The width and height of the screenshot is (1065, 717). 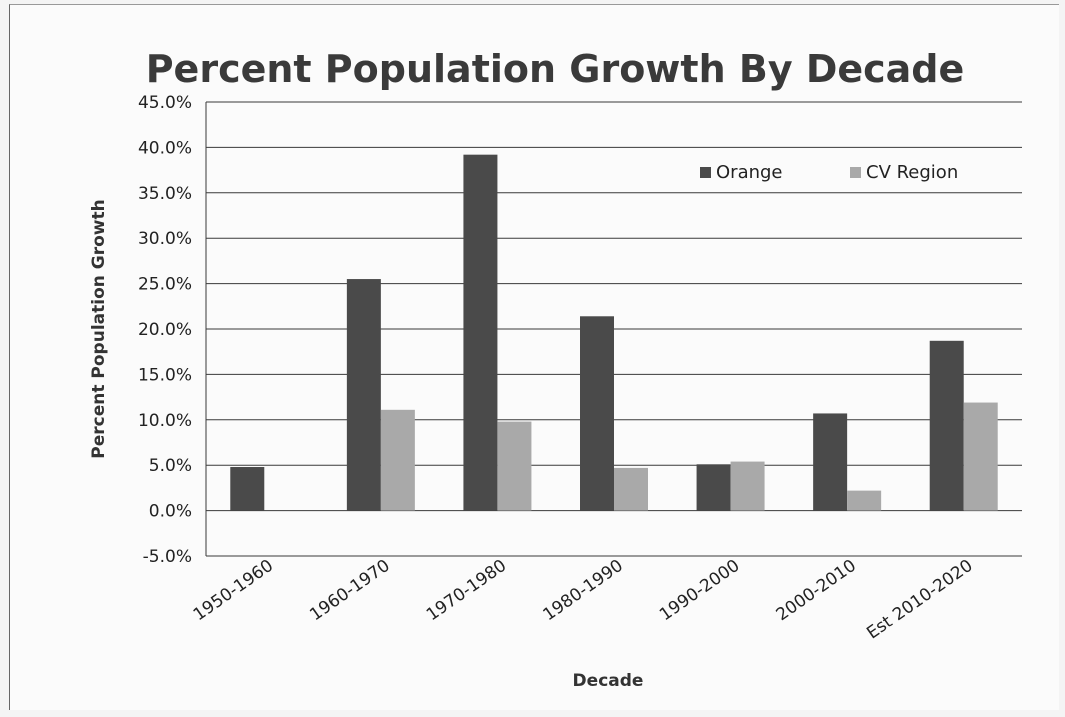 I want to click on y-tick-label: -5.0%, so click(x=167, y=557).